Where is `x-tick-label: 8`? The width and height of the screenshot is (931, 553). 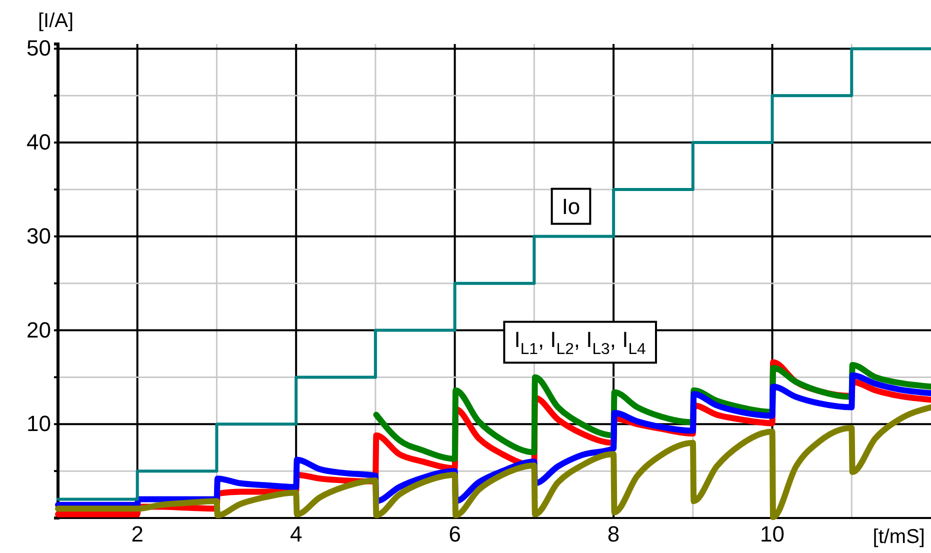
x-tick-label: 8 is located at coordinates (613, 534).